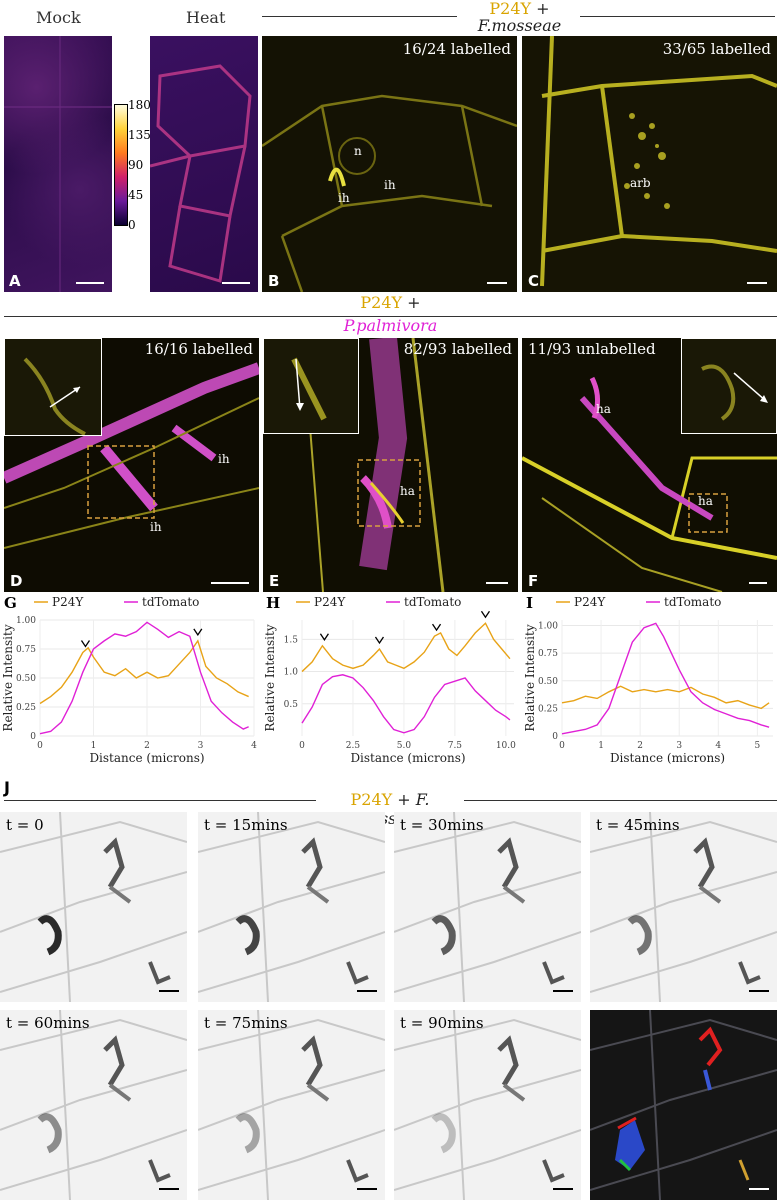 This screenshot has width=781, height=1200. What do you see at coordinates (487, 1105) in the screenshot?
I see `timelapse-frame: t = 90mins` at bounding box center [487, 1105].